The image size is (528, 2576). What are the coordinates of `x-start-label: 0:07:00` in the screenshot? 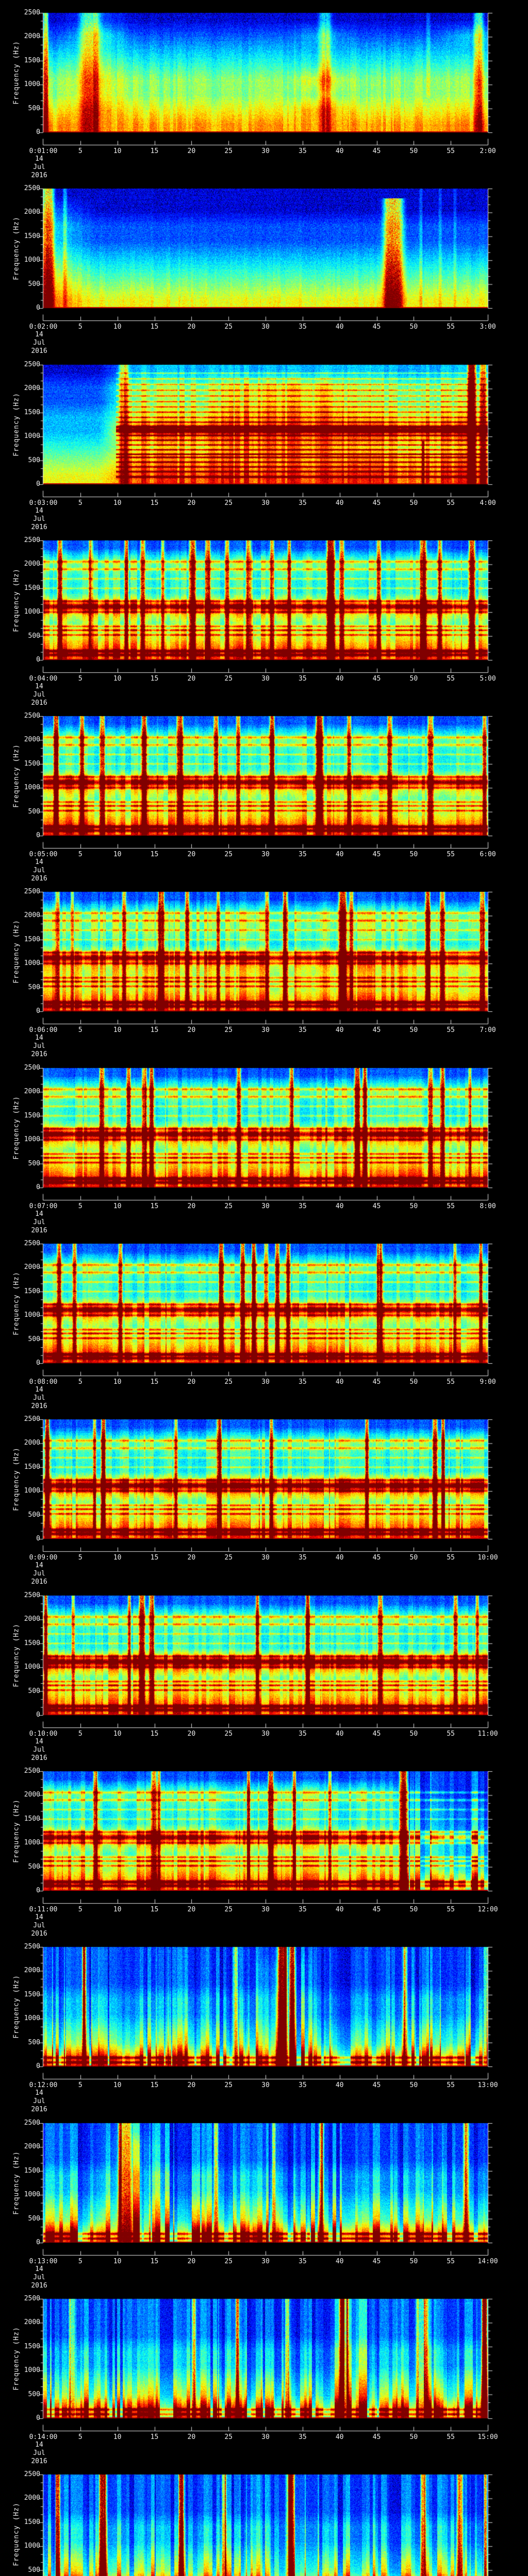 It's located at (43, 1206).